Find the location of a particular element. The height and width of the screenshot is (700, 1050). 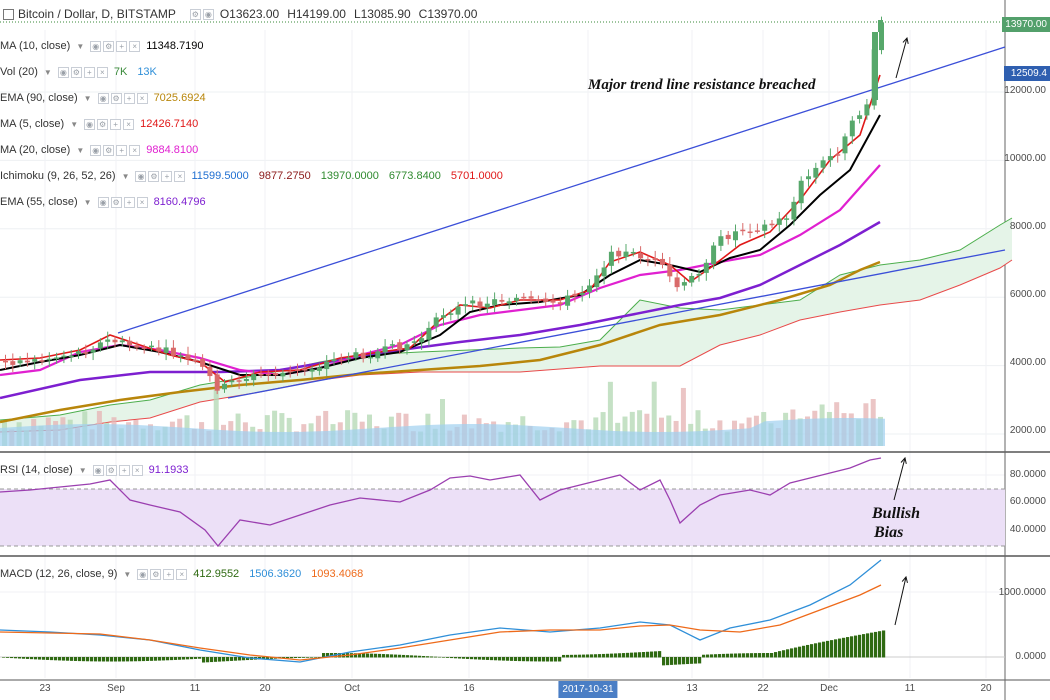

indicator-name: MA (20, close) is located at coordinates (35, 150).